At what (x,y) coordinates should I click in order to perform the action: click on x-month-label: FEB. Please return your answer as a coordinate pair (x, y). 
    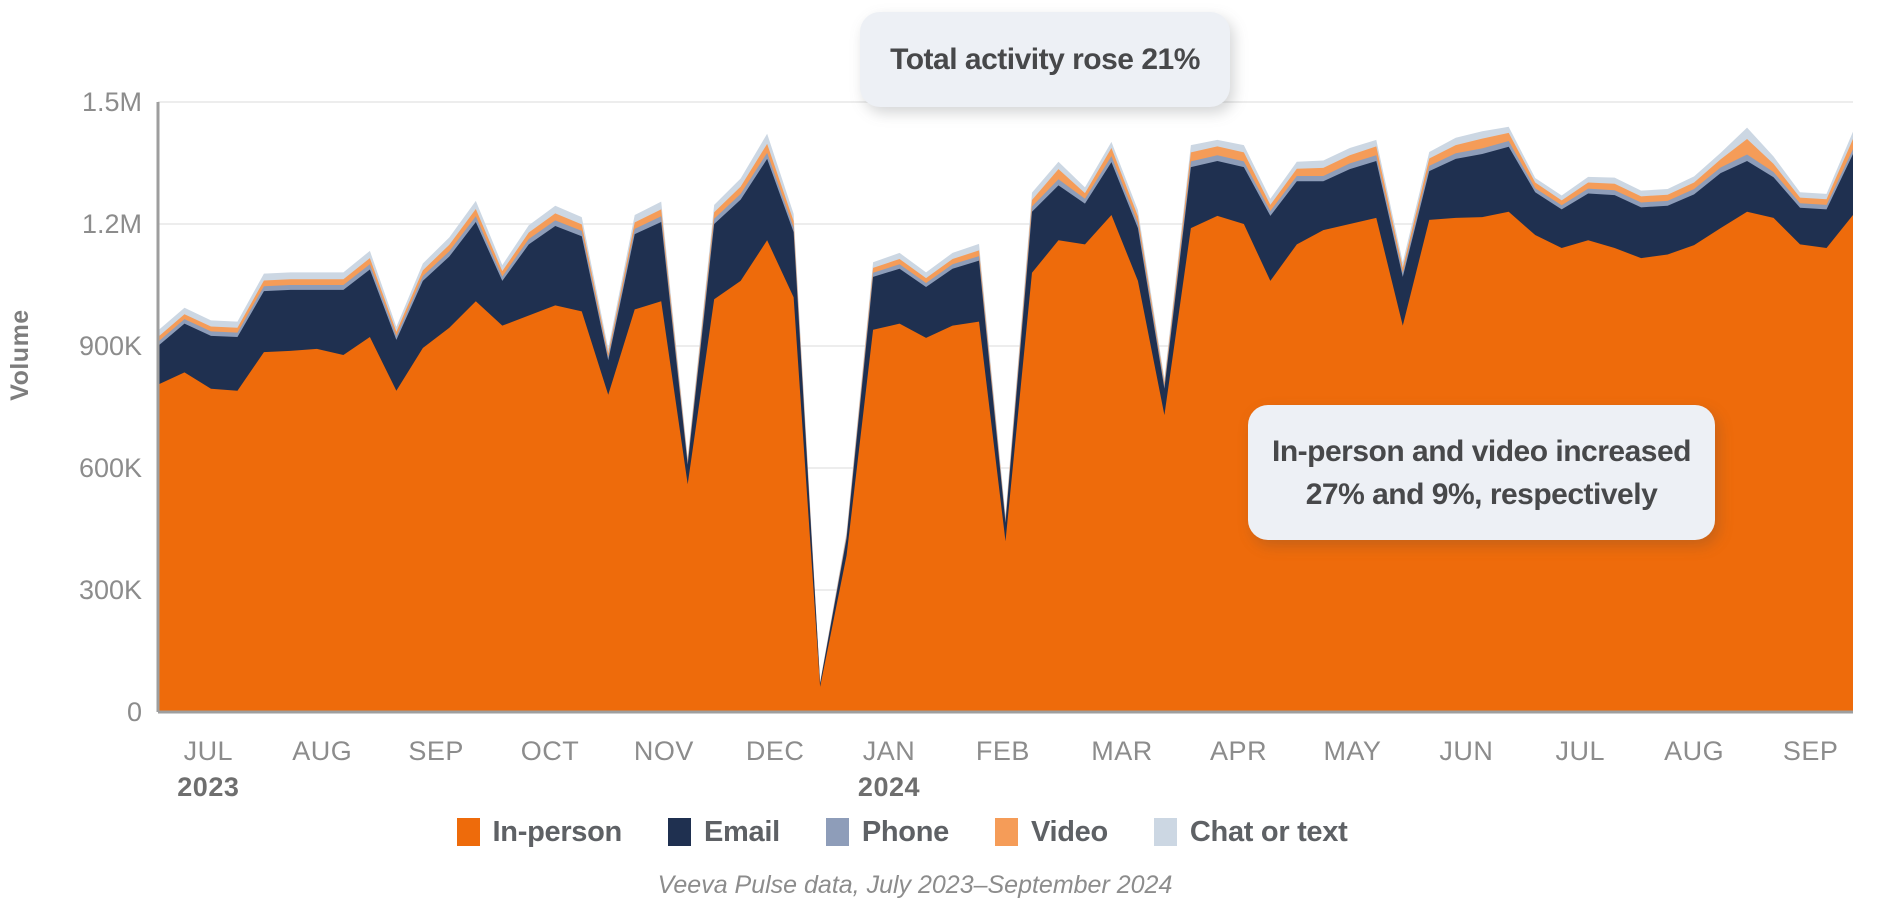
    Looking at the image, I should click on (1003, 751).